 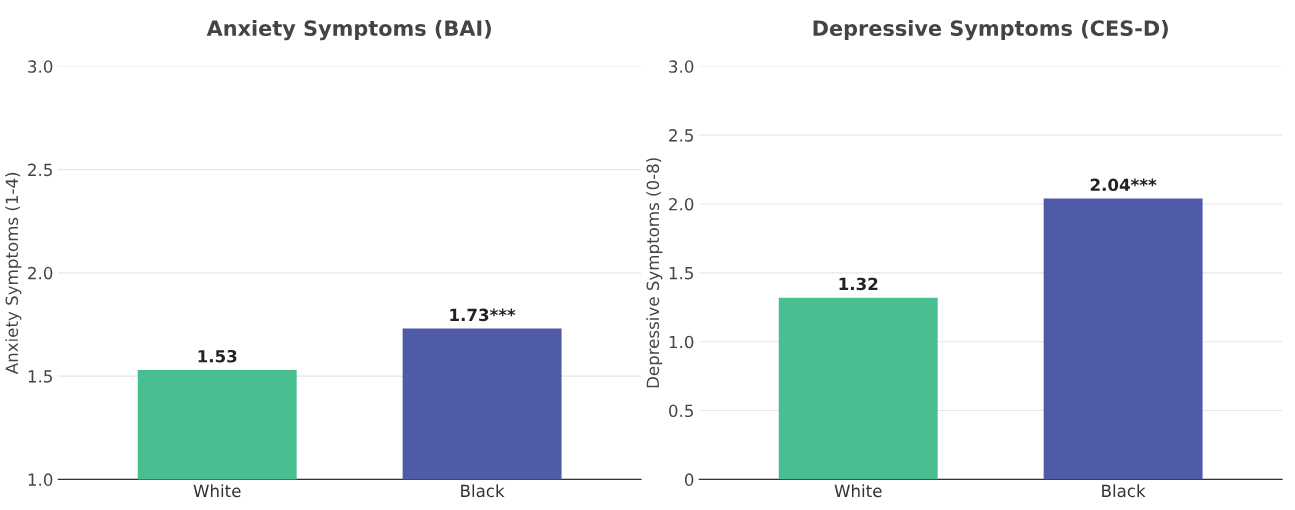 What do you see at coordinates (654, 273) in the screenshot?
I see `y-axis-title: Depressive Symptoms (0-8)` at bounding box center [654, 273].